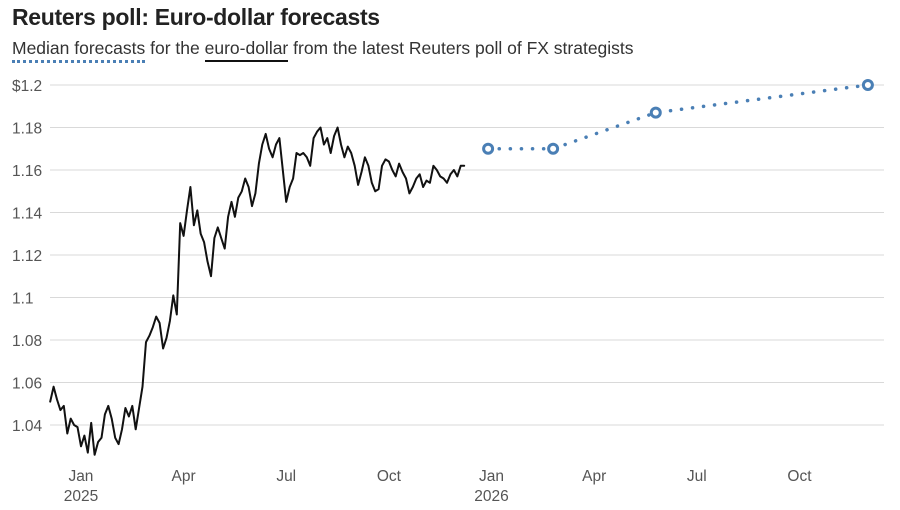  Describe the element at coordinates (27, 86) in the screenshot. I see `y-tick-label: $1.2` at that location.